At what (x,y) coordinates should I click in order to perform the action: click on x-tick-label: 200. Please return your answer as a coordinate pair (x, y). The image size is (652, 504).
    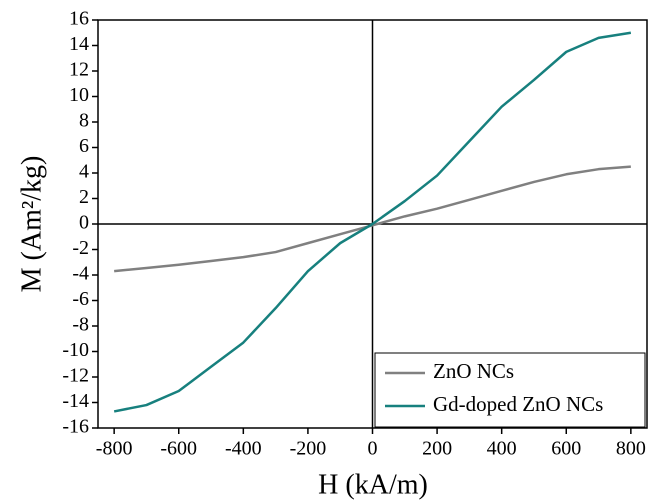
    Looking at the image, I should click on (437, 449).